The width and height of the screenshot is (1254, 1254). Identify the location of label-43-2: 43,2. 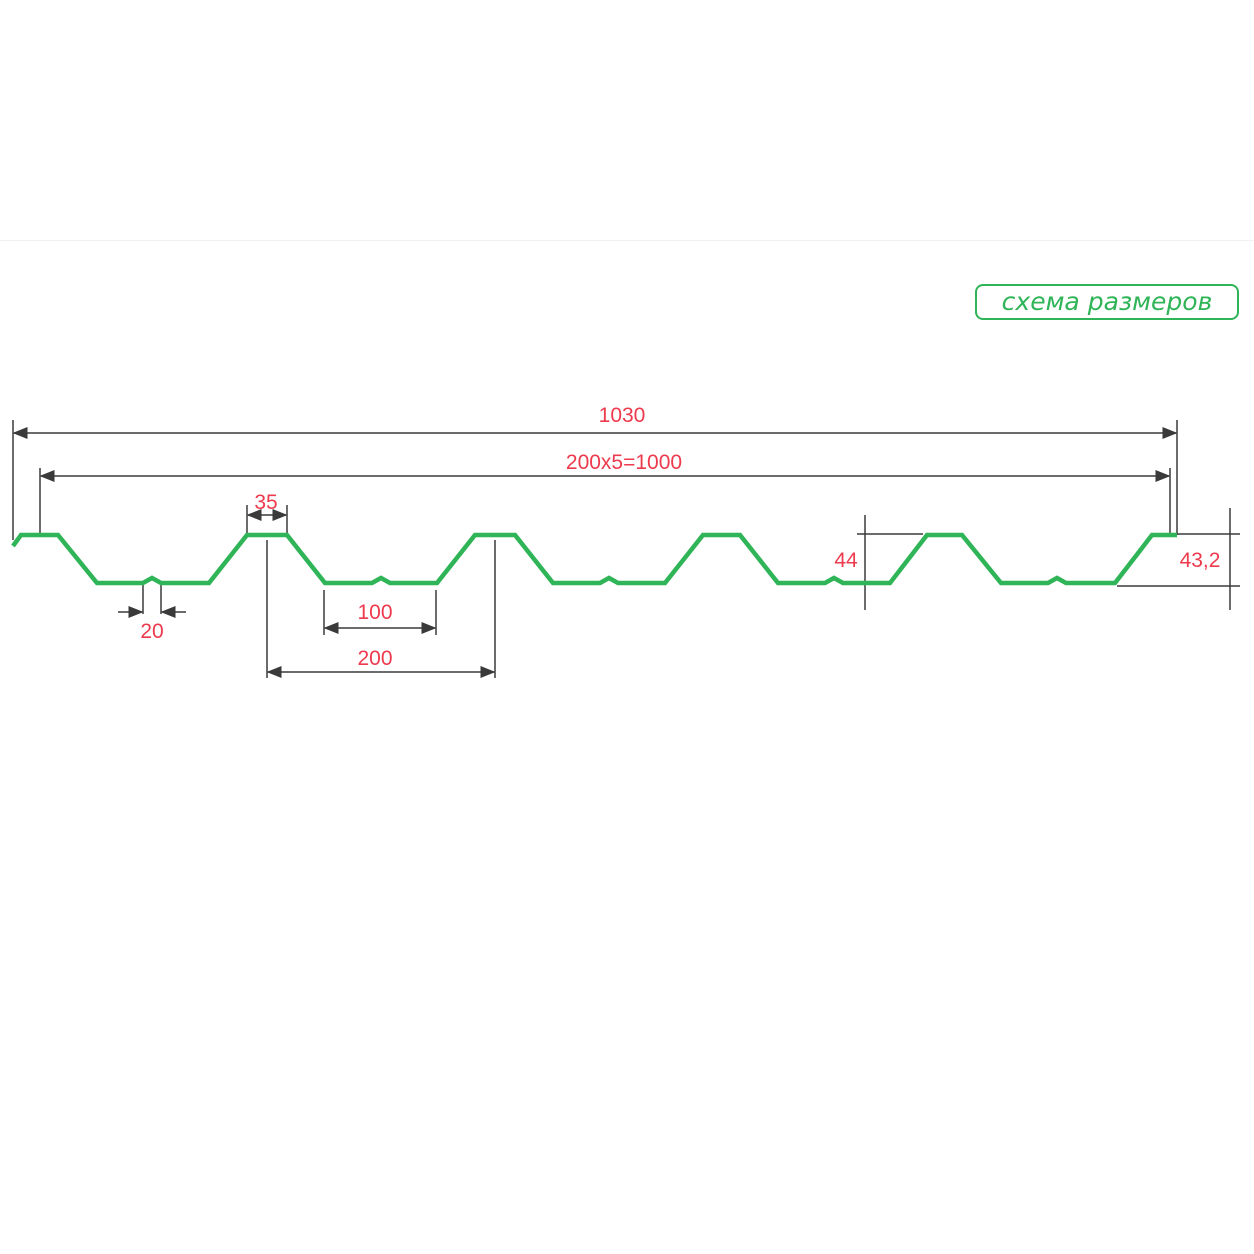
(1200, 560).